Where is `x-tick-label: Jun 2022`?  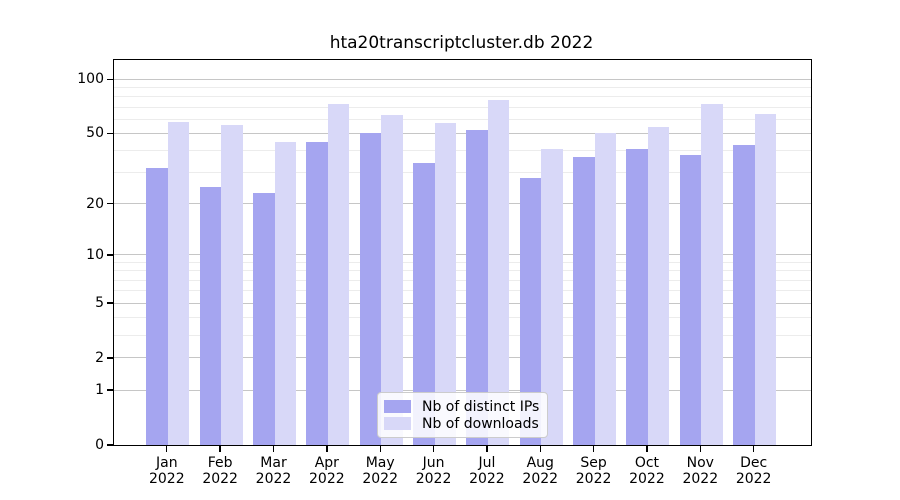
x-tick-label: Jun 2022 is located at coordinates (434, 471).